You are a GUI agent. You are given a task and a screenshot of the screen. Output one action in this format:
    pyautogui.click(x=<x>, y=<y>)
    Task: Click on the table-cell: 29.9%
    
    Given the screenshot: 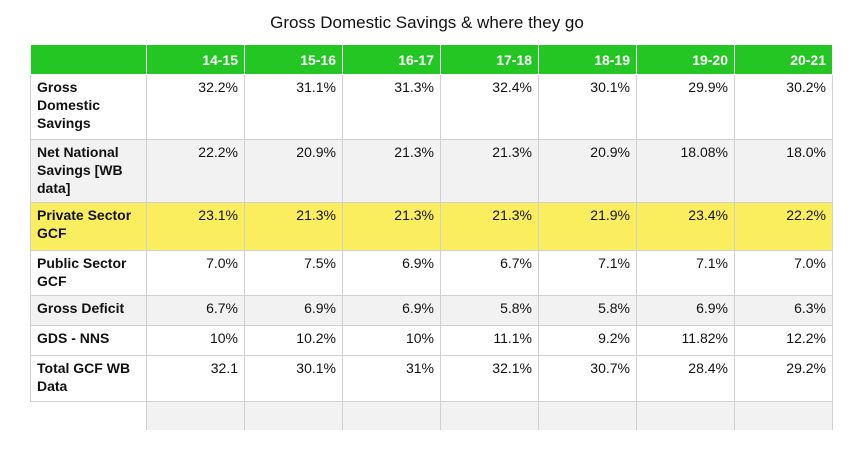 What is the action you would take?
    pyautogui.click(x=685, y=107)
    